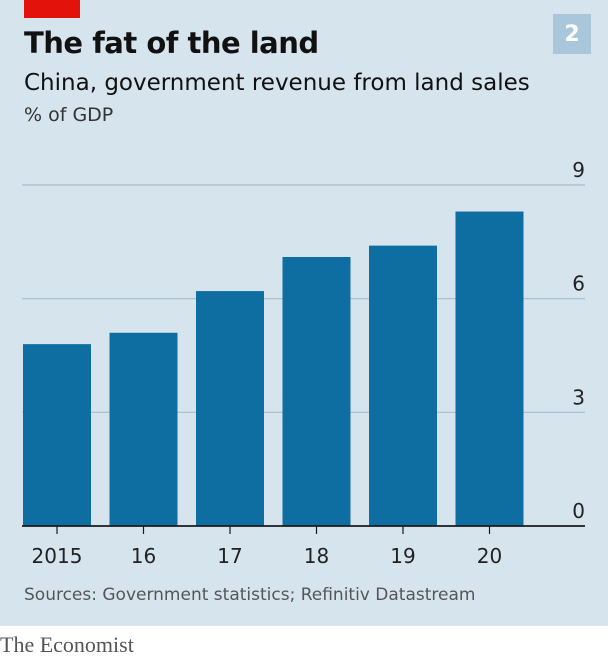 This screenshot has height=662, width=608. Describe the element at coordinates (578, 397) in the screenshot. I see `y-tick-label: 3` at that location.